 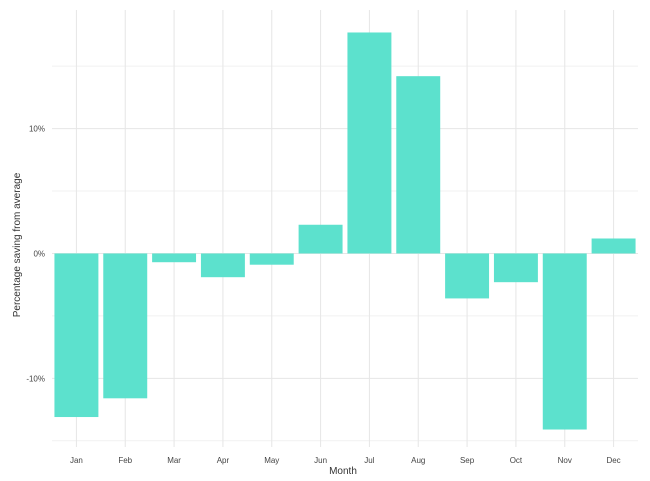 I want to click on x-tick-label: Mar, so click(x=174, y=460).